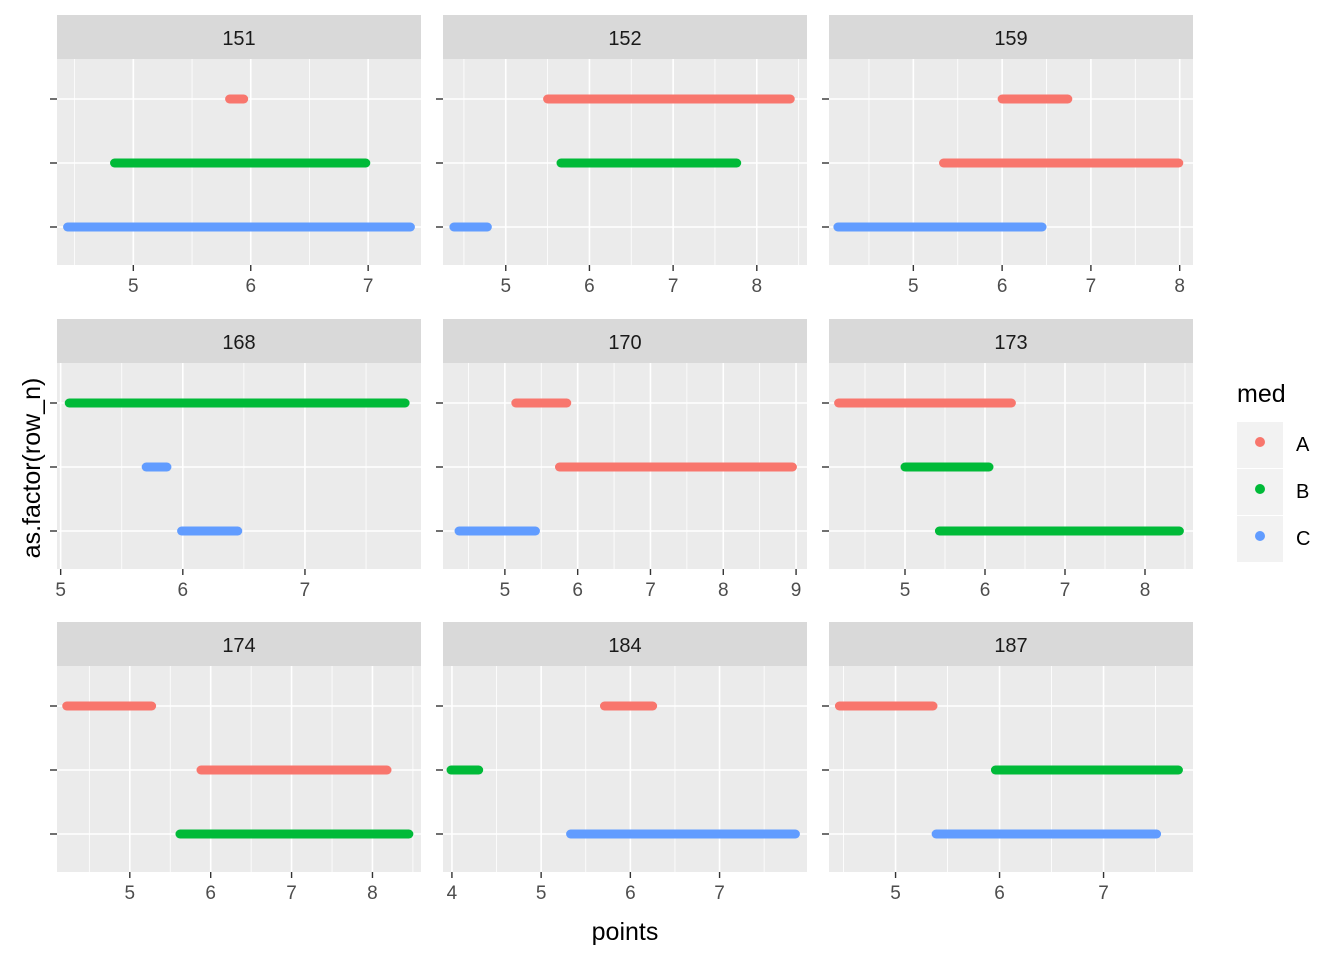 This screenshot has height=960, width=1344. I want to click on y-axis-title: as.factor(row_n), so click(32, 468).